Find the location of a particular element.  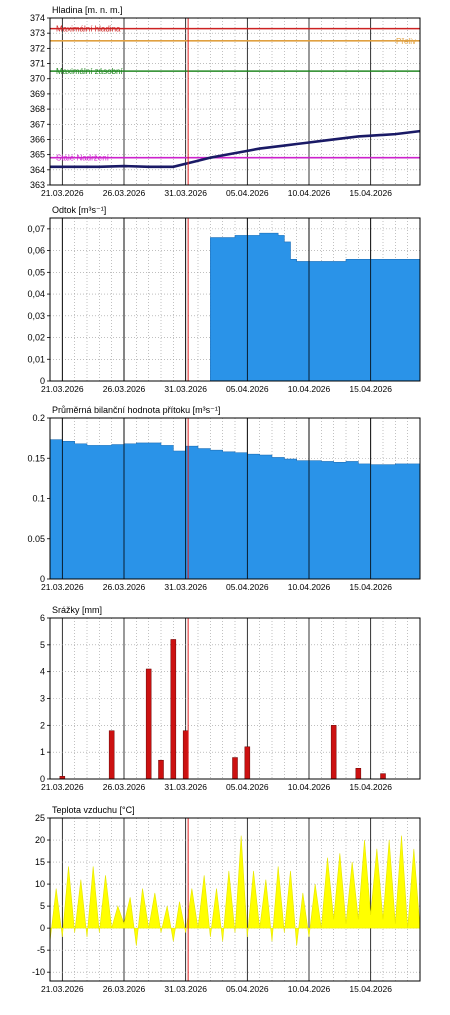

y-tick-label: 367 is located at coordinates (37, 124).